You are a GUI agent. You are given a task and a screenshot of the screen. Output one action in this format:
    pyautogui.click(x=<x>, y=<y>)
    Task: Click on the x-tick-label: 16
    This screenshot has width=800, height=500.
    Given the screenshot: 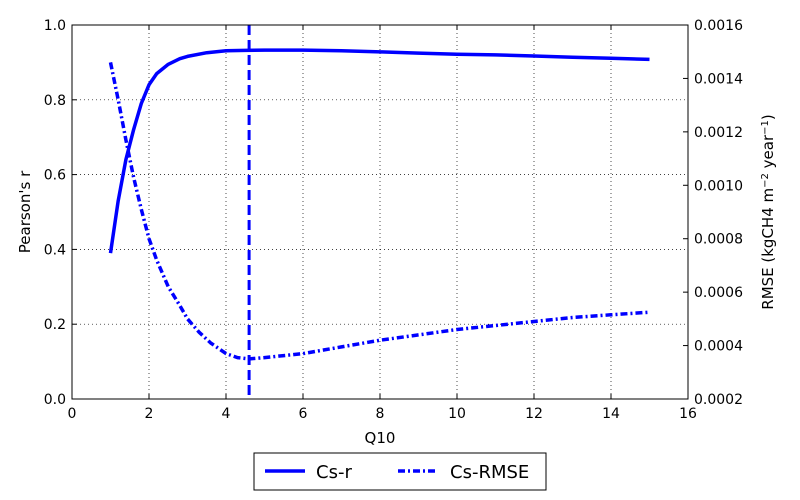 What is the action you would take?
    pyautogui.click(x=688, y=414)
    